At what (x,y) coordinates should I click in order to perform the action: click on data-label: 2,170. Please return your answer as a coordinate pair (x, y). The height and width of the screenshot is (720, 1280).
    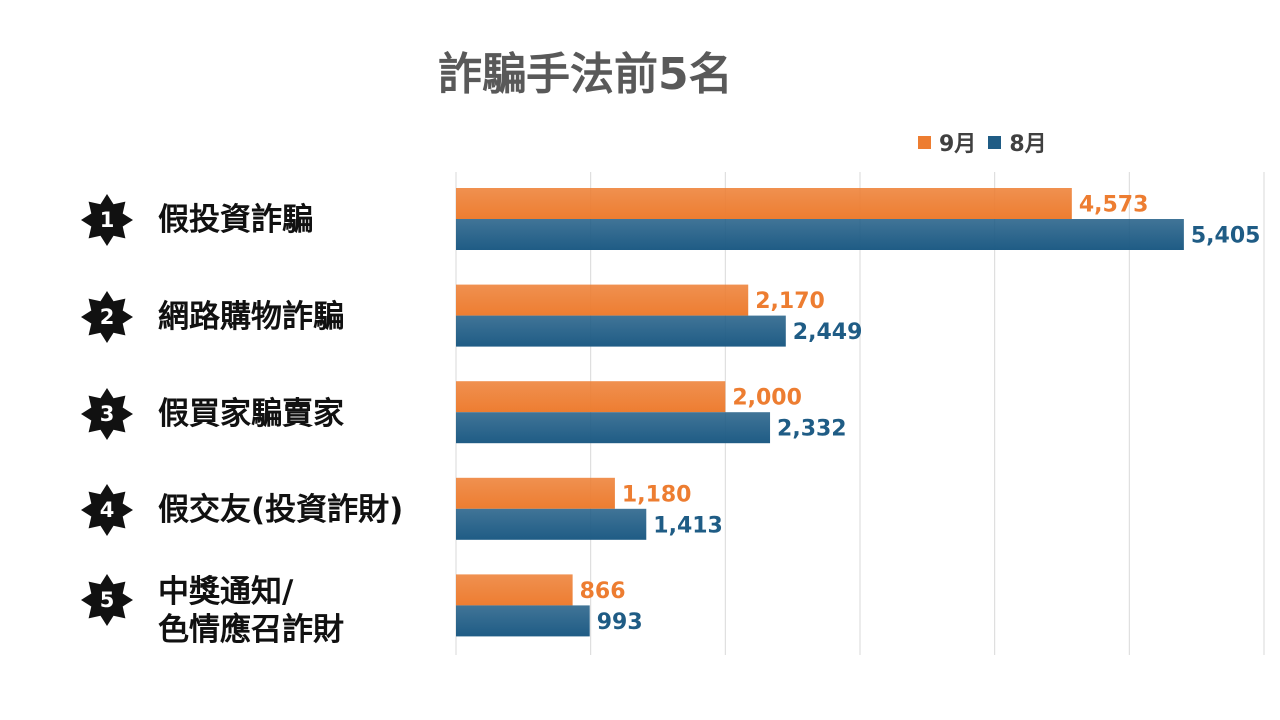
    Looking at the image, I should click on (790, 301).